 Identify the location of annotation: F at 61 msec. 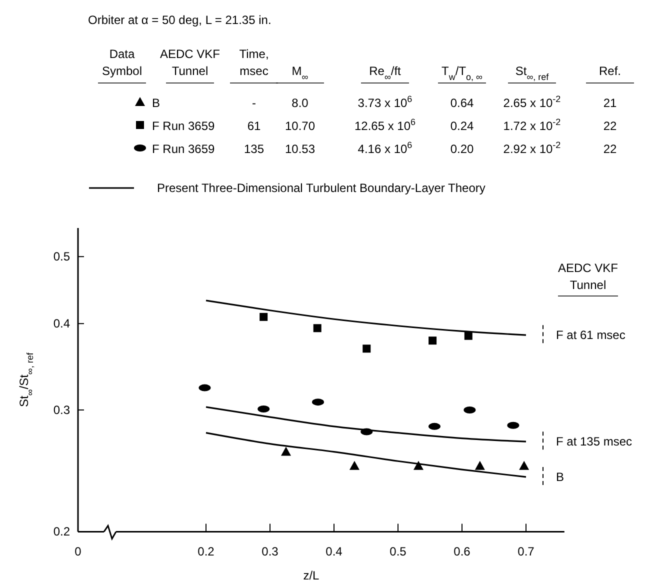
(591, 335).